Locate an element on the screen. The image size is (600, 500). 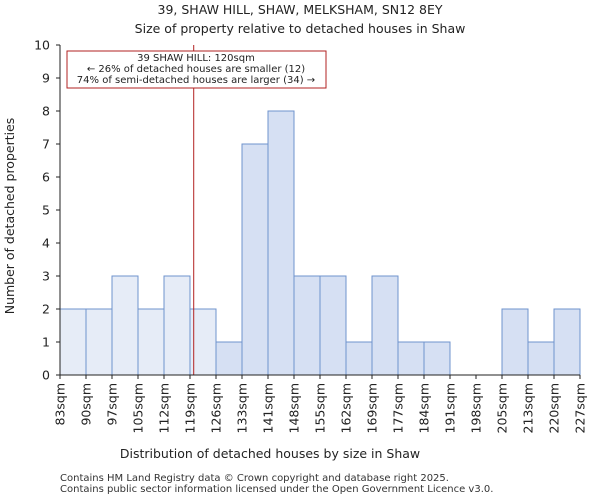
bar-169sqm is located at coordinates (385, 325).